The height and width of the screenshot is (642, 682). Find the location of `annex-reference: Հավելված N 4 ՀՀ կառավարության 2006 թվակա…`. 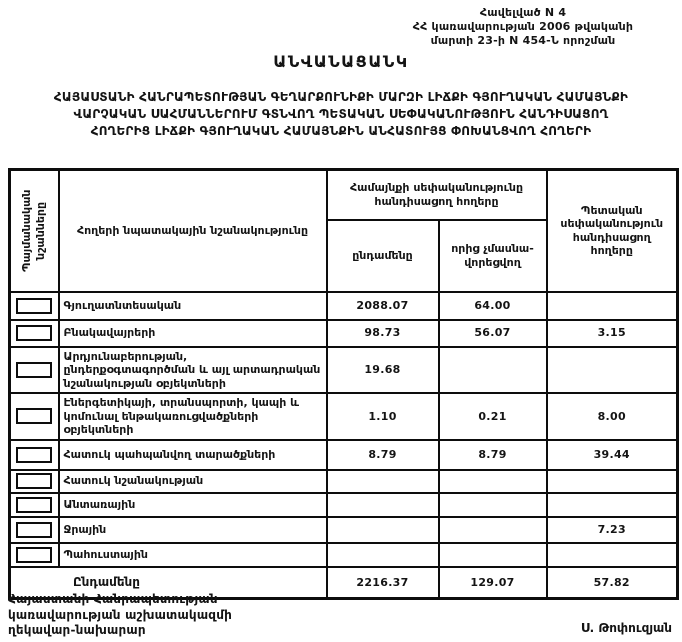

annex-reference: Հավելված N 4 ՀՀ կառավարության 2006 թվակա… is located at coordinates (523, 27).